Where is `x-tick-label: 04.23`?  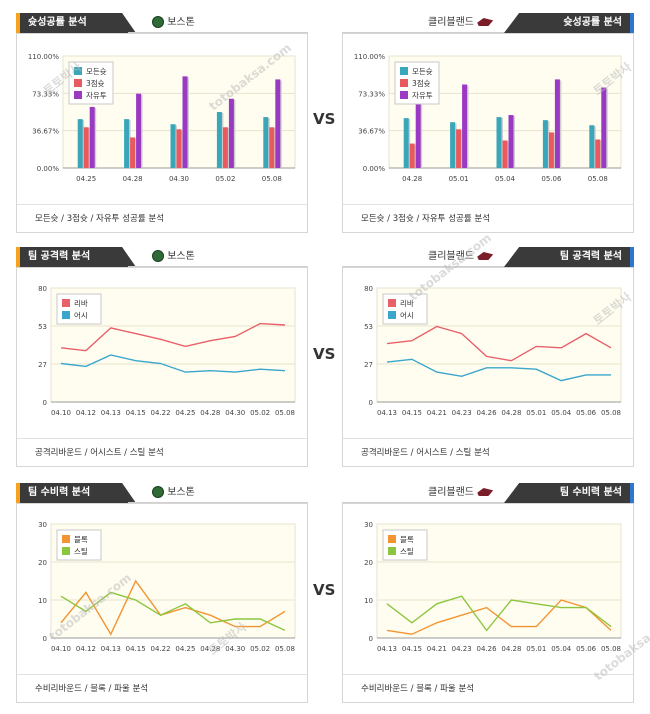
x-tick-label: 04.23 is located at coordinates (462, 649).